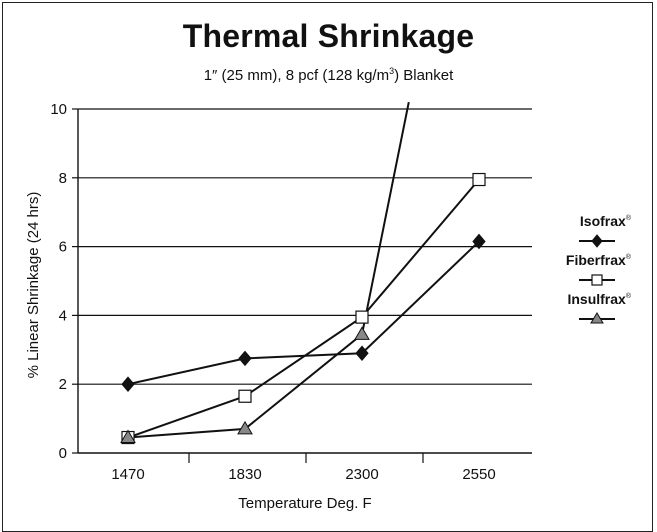  Describe the element at coordinates (606, 221) in the screenshot. I see `legend-label-isofrax: Isofrax®` at that location.